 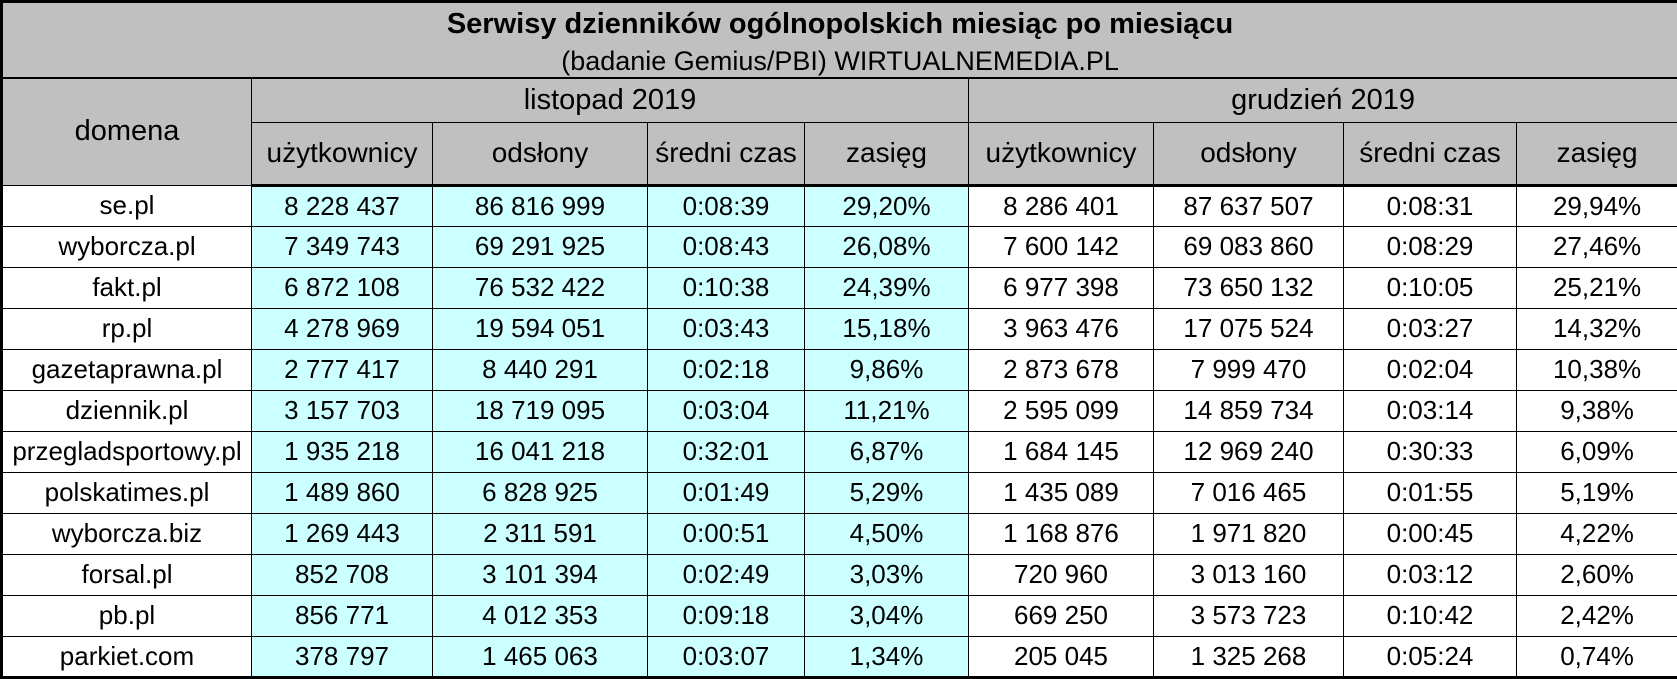 I want to click on cell-value: 669 250, so click(x=1061, y=615).